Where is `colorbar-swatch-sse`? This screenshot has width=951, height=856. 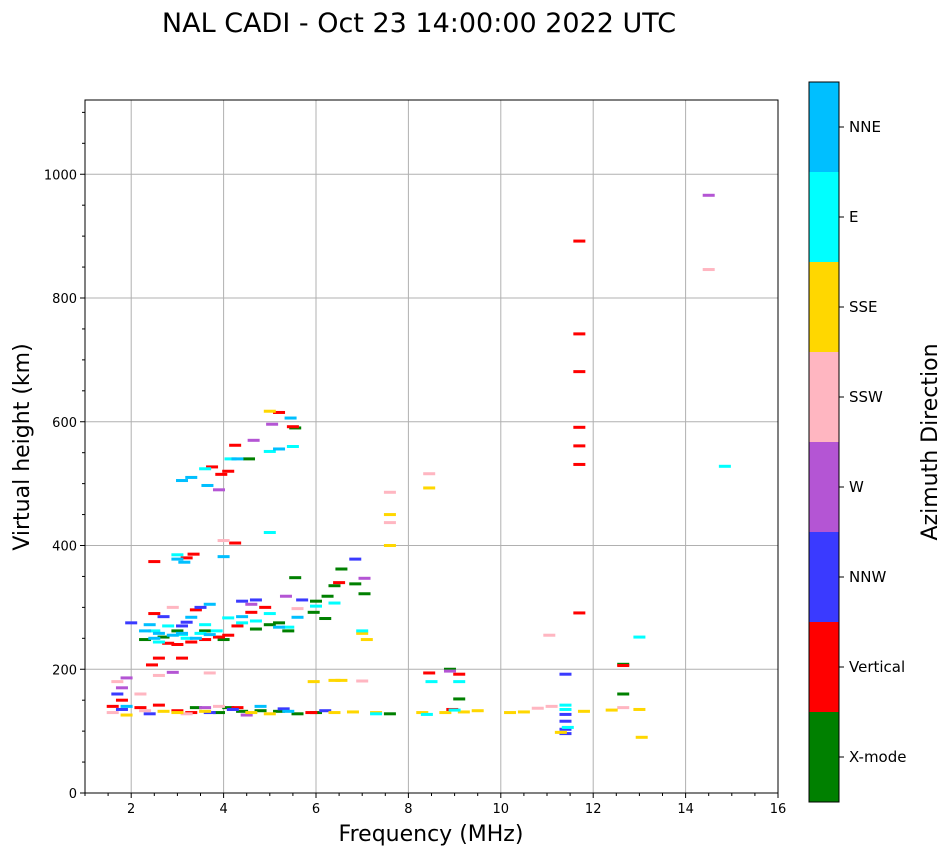
colorbar-swatch-sse is located at coordinates (824, 307).